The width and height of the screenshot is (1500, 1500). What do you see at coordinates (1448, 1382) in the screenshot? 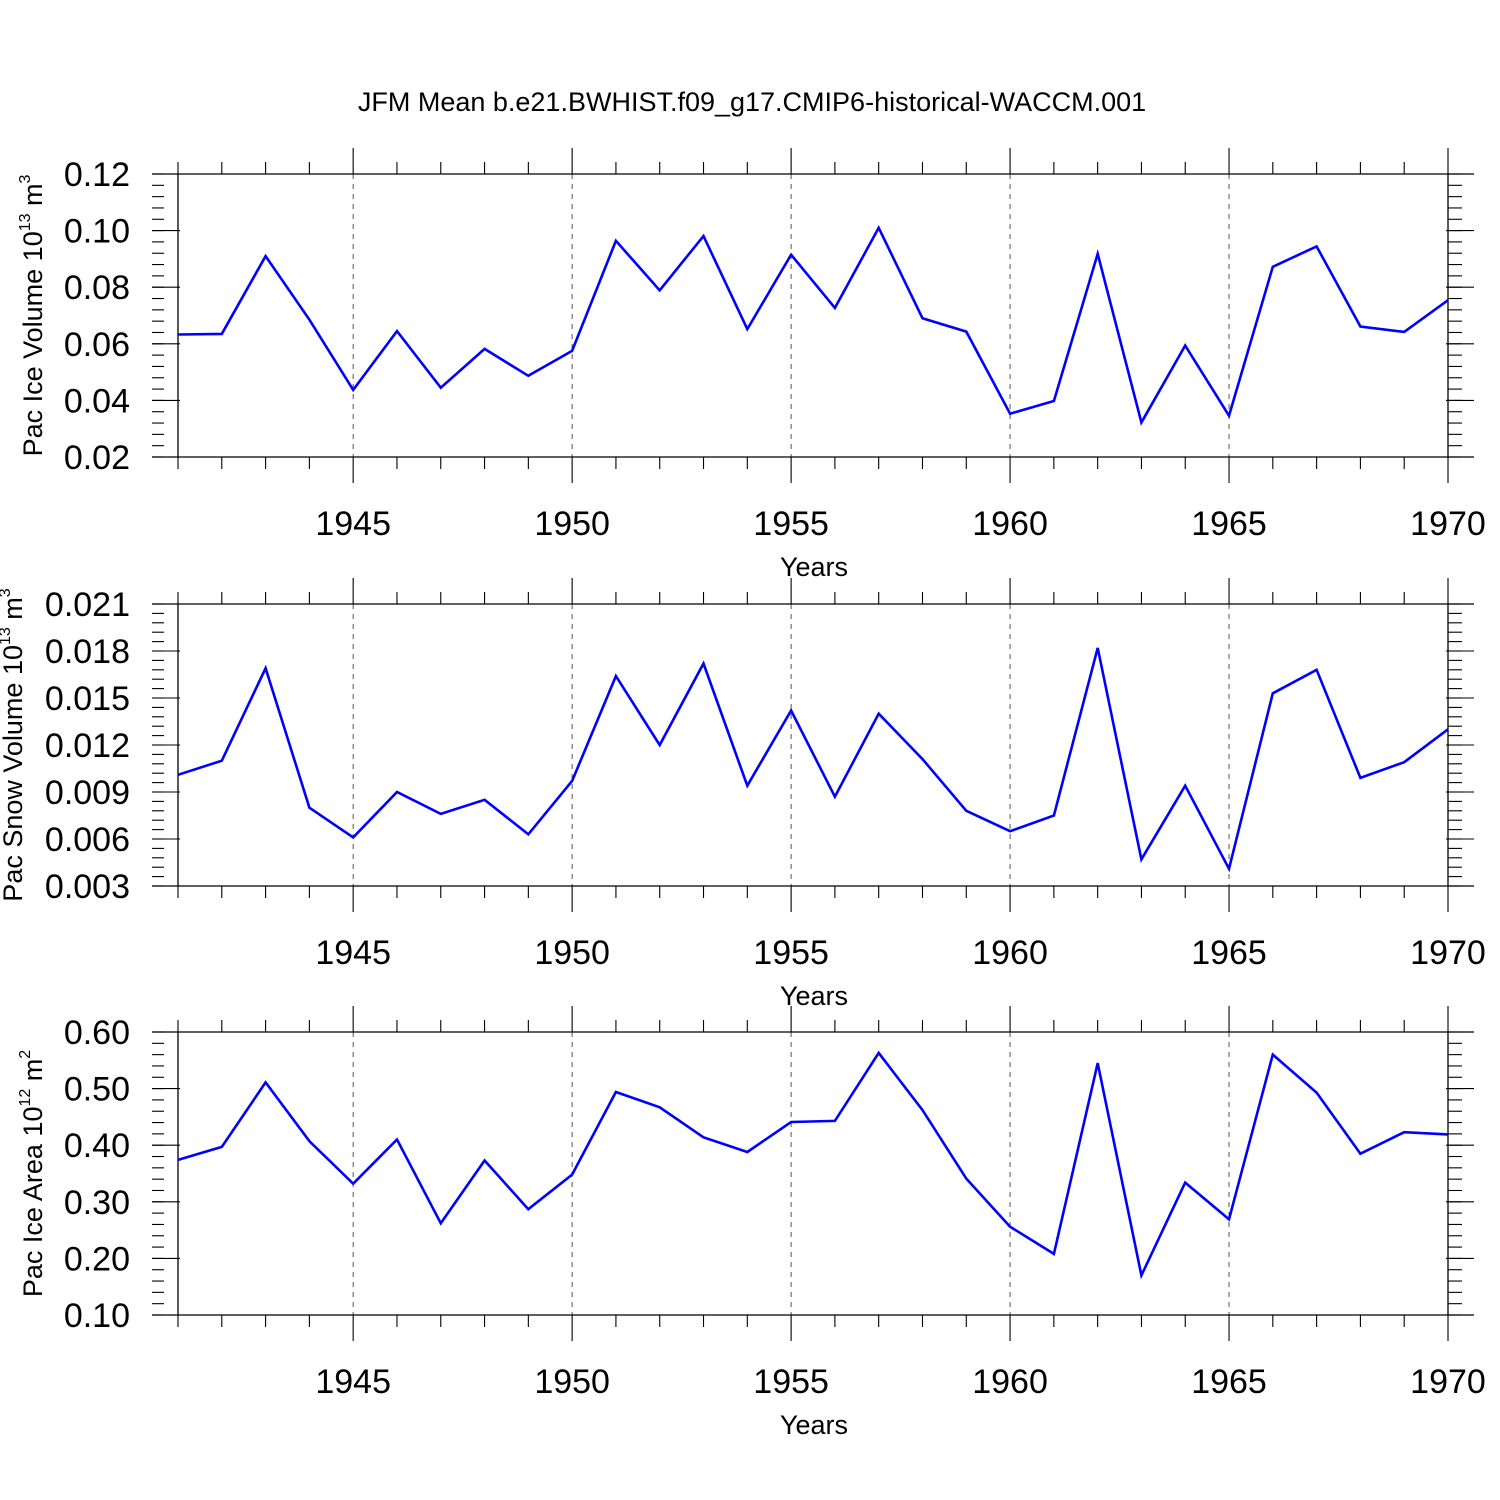
I see `panel-2-xtick-label-1970: 1970` at bounding box center [1448, 1382].